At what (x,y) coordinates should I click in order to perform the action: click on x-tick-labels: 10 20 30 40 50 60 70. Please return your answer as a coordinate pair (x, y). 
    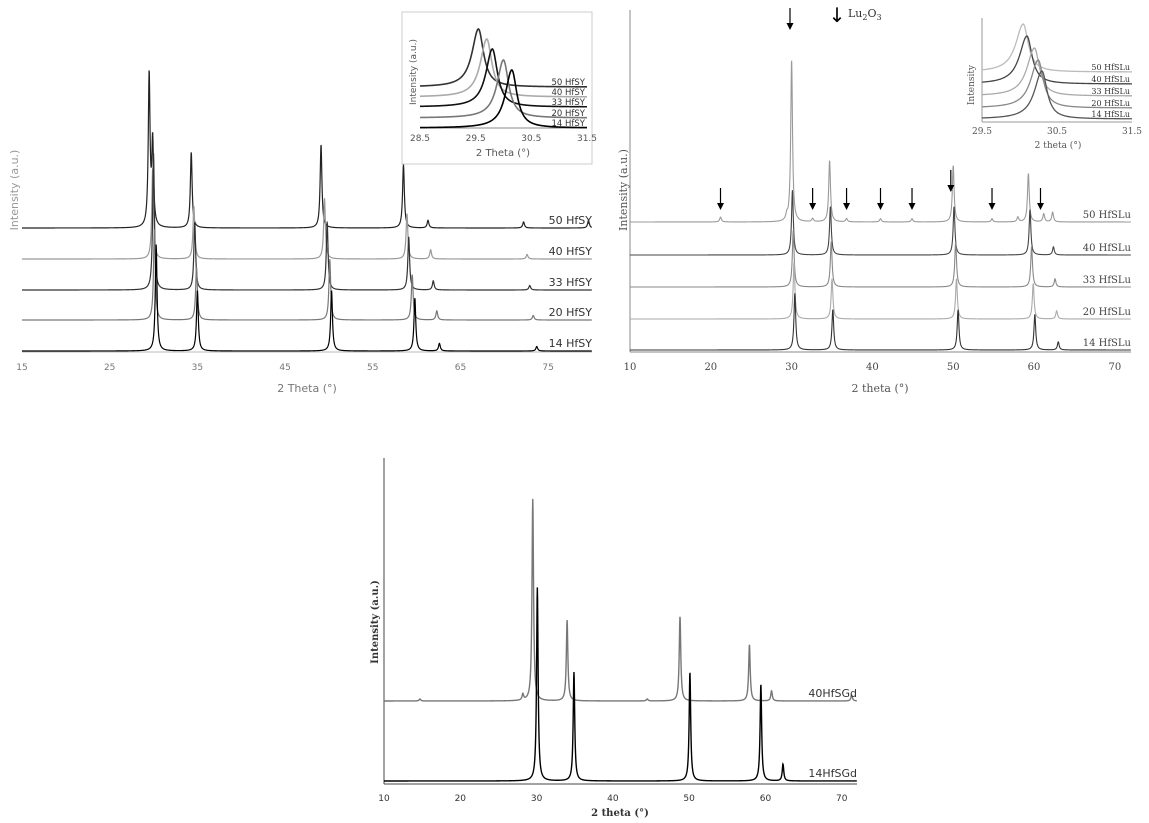
    Looking at the image, I should click on (612, 799).